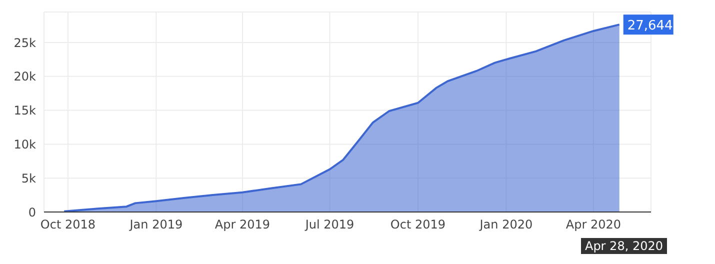 The image size is (715, 264). I want to click on y-tick-label: 0, so click(32, 212).